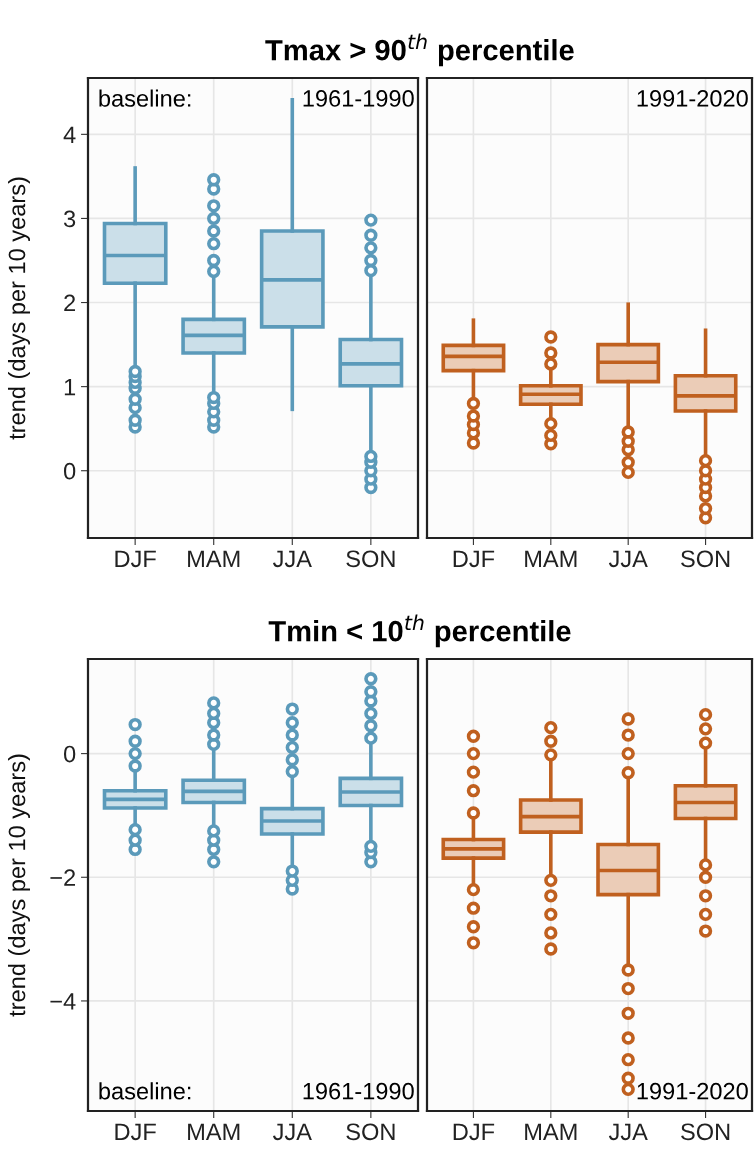 This screenshot has width=755, height=1160. I want to click on y-tick-label: 1, so click(70, 387).